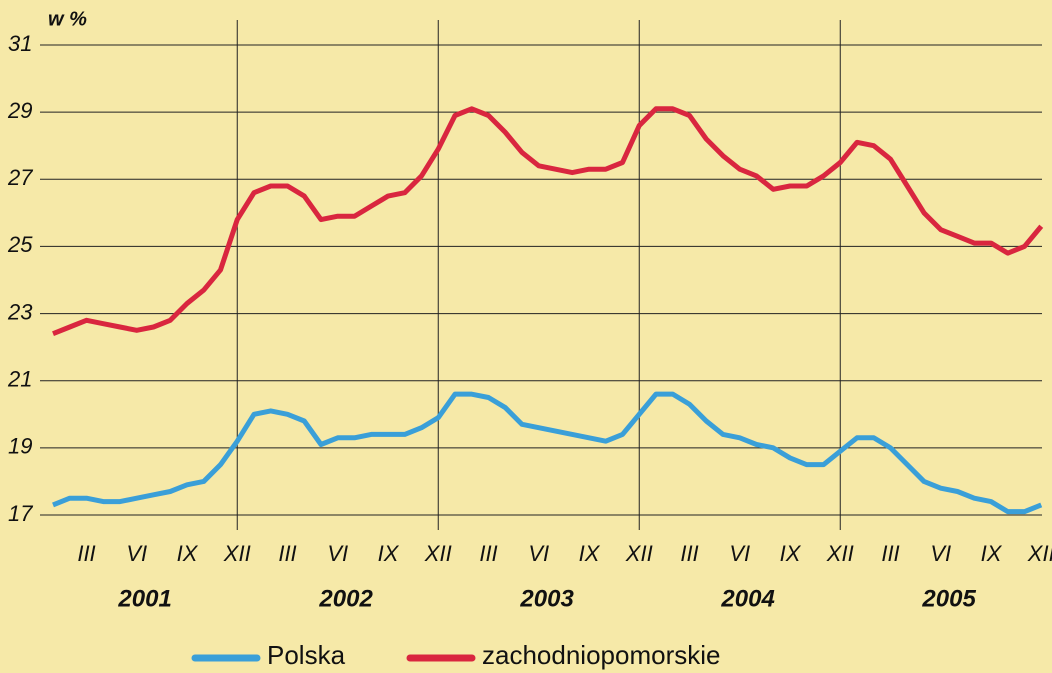 The width and height of the screenshot is (1052, 673). What do you see at coordinates (345, 598) in the screenshot?
I see `year-label: 2002` at bounding box center [345, 598].